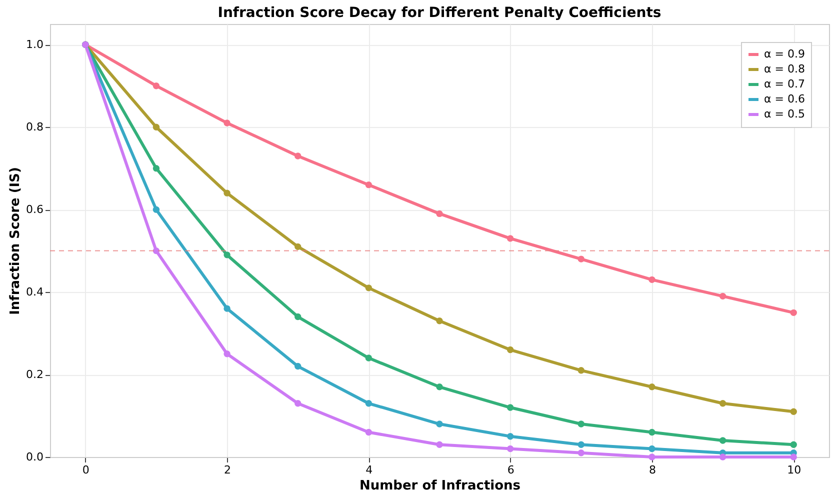 The image size is (834, 498). What do you see at coordinates (784, 99) in the screenshot?
I see `legend-label: α = 0.6` at bounding box center [784, 99].